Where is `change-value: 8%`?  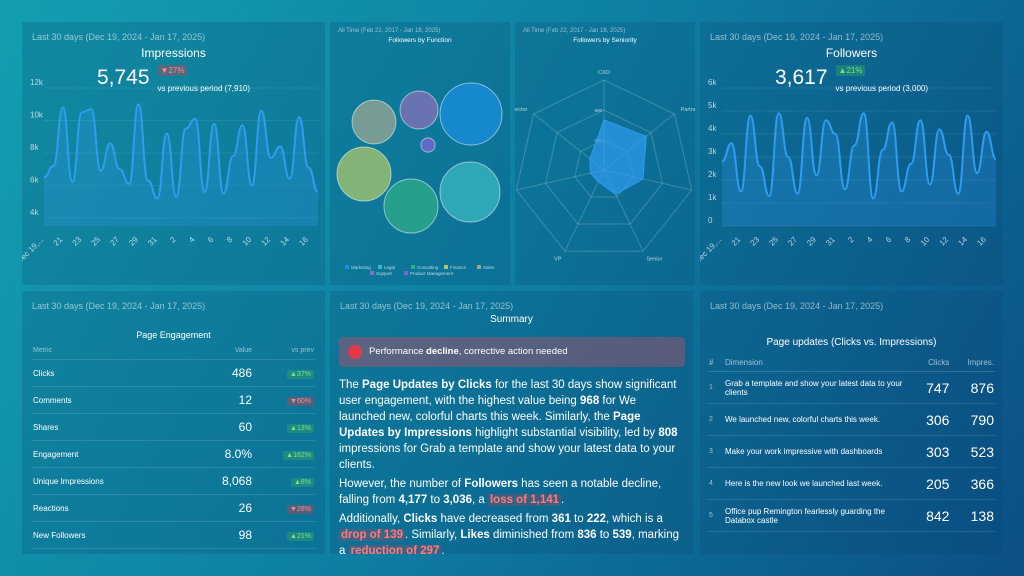
change-value: 8% is located at coordinates (305, 482).